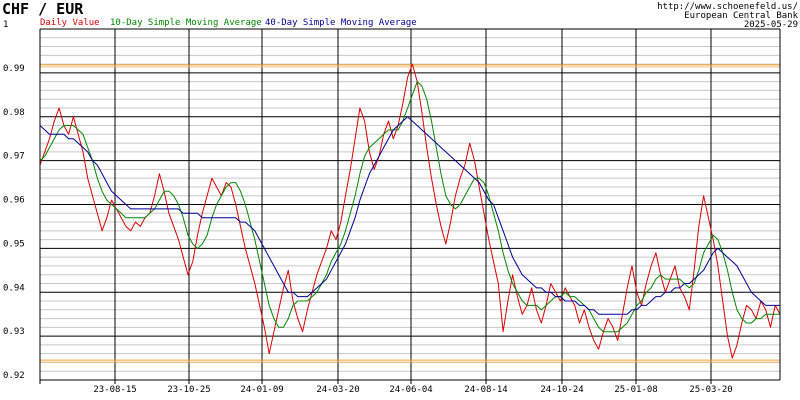  What do you see at coordinates (14, 113) in the screenshot?
I see `y-tick-label: 0.98` at bounding box center [14, 113].